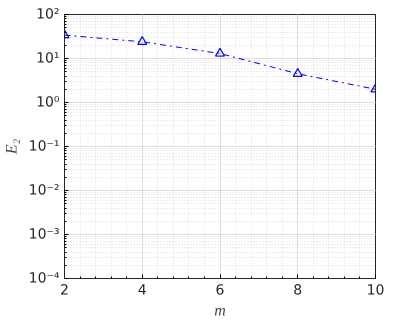 This screenshot has width=416, height=327. I want to click on y-tick-label: 10², so click(48, 14).